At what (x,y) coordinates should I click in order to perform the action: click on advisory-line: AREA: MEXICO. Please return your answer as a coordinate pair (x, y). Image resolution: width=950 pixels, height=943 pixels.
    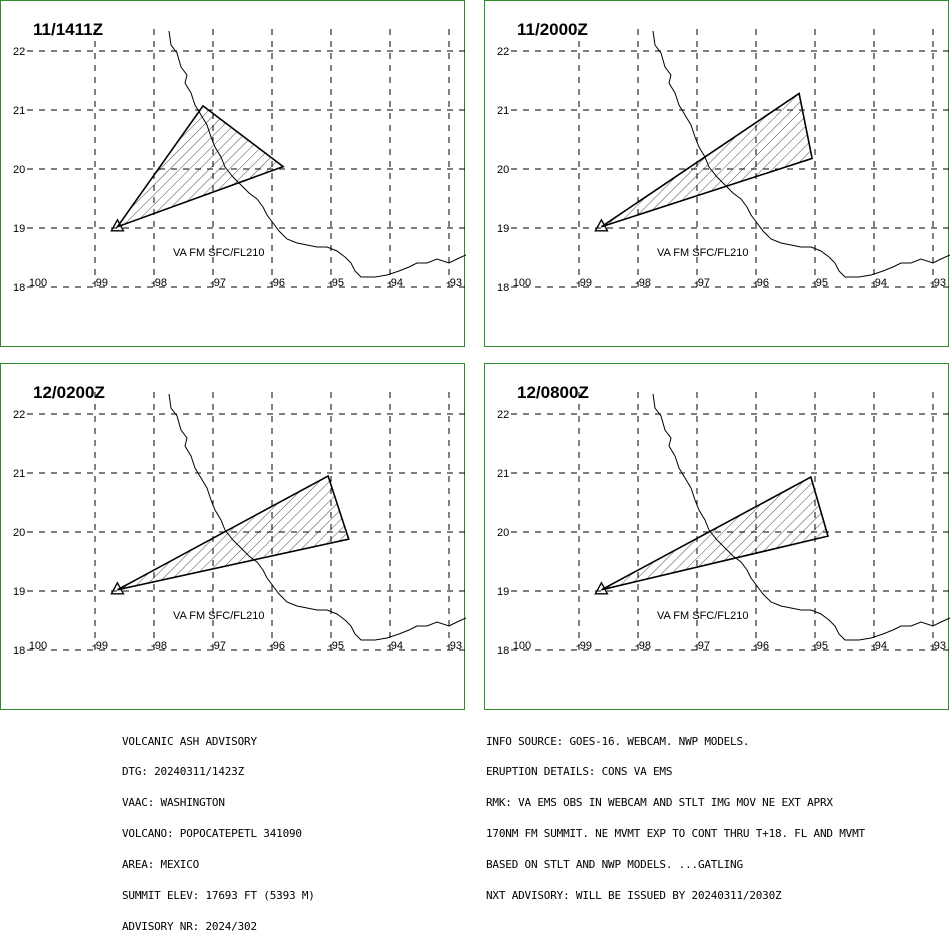
    Looking at the image, I should click on (161, 865).